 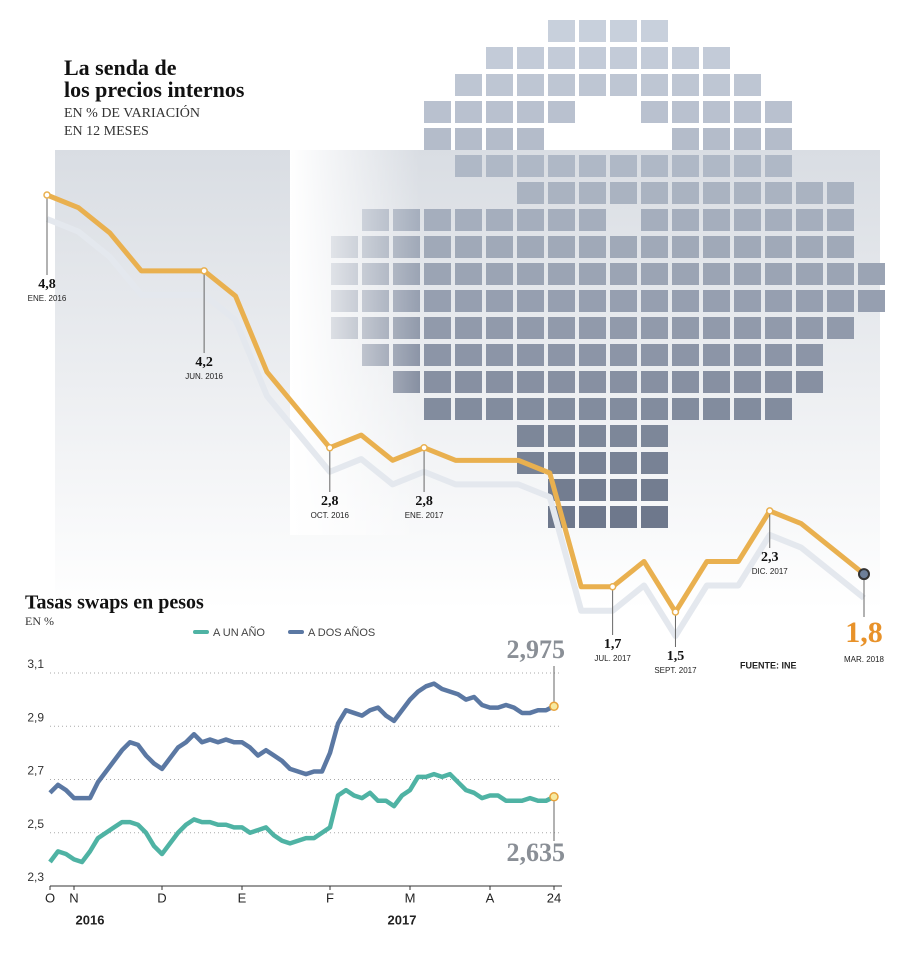 What do you see at coordinates (120, 67) in the screenshot?
I see `title: La senda de` at bounding box center [120, 67].